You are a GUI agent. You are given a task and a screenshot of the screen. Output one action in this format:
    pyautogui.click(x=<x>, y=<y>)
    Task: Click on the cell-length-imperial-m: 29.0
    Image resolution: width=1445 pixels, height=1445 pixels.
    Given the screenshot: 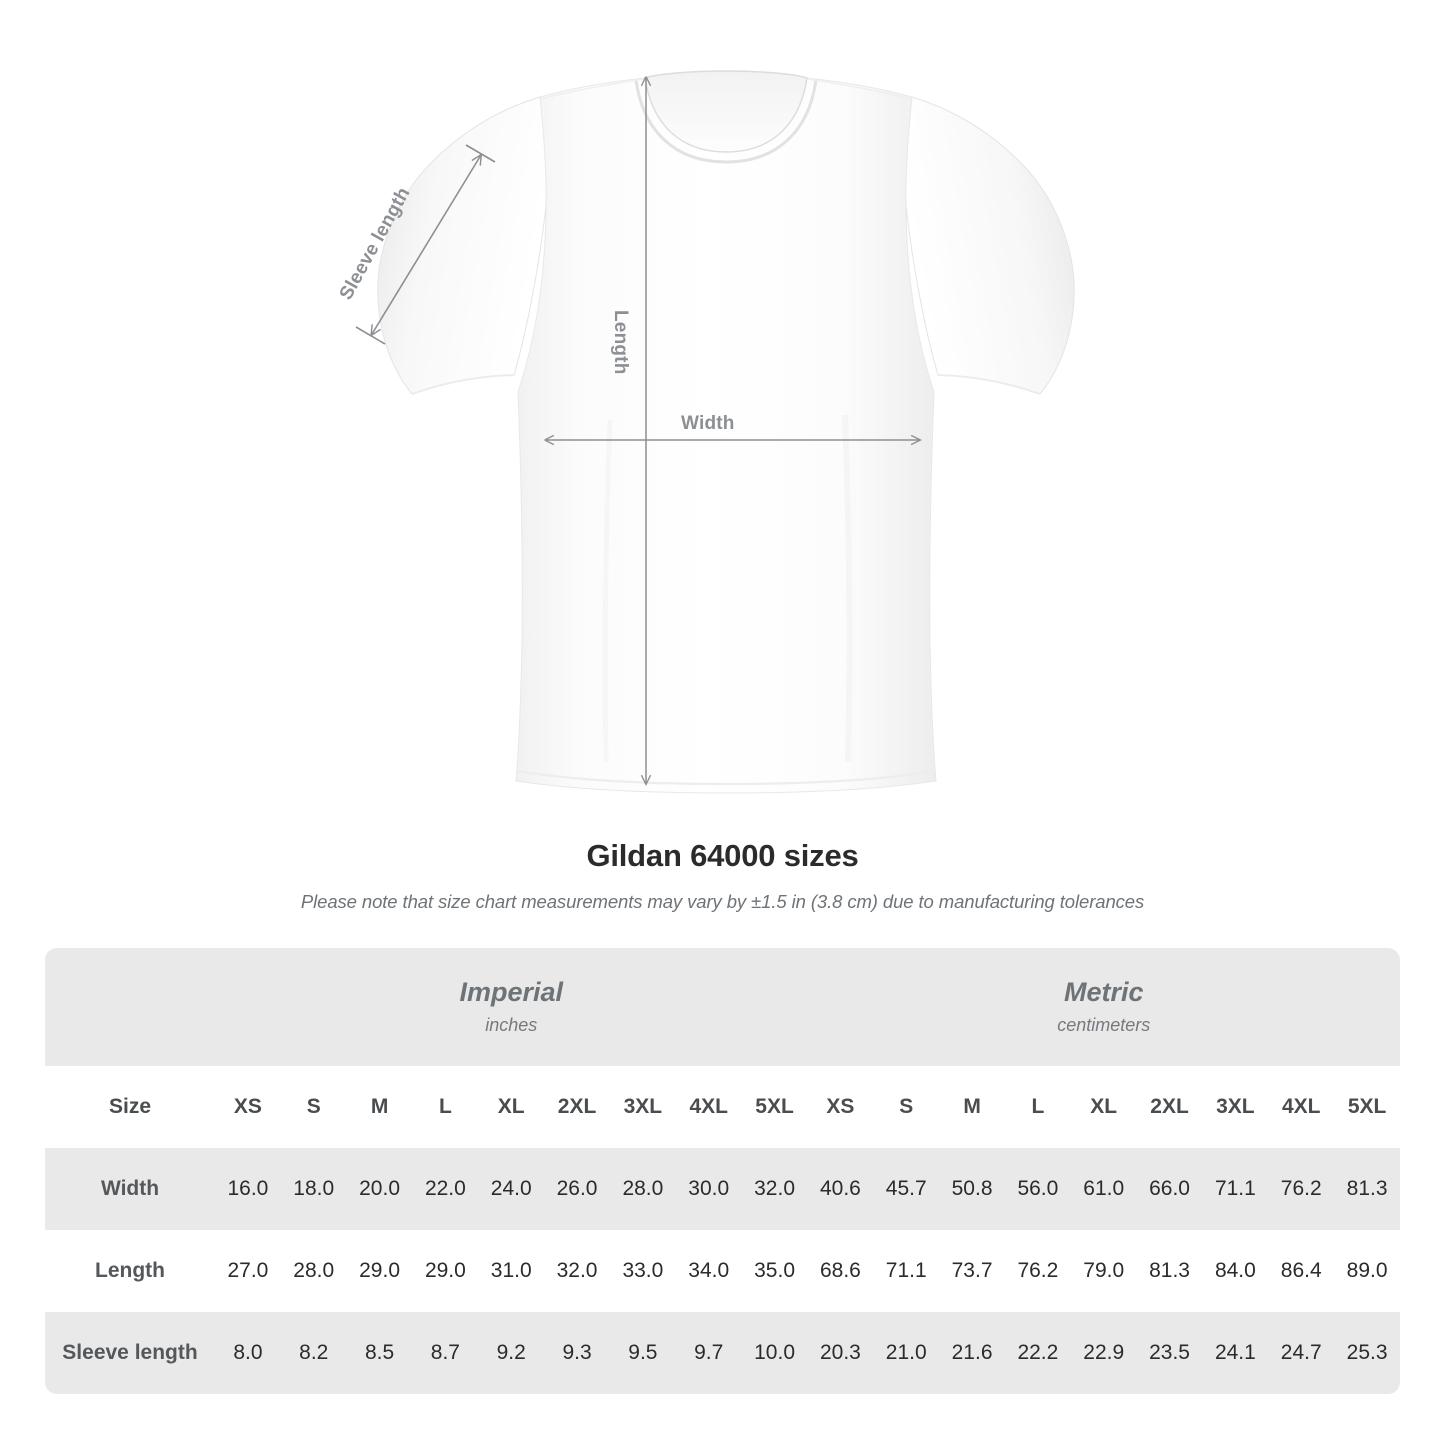 What is the action you would take?
    pyautogui.click(x=379, y=1271)
    